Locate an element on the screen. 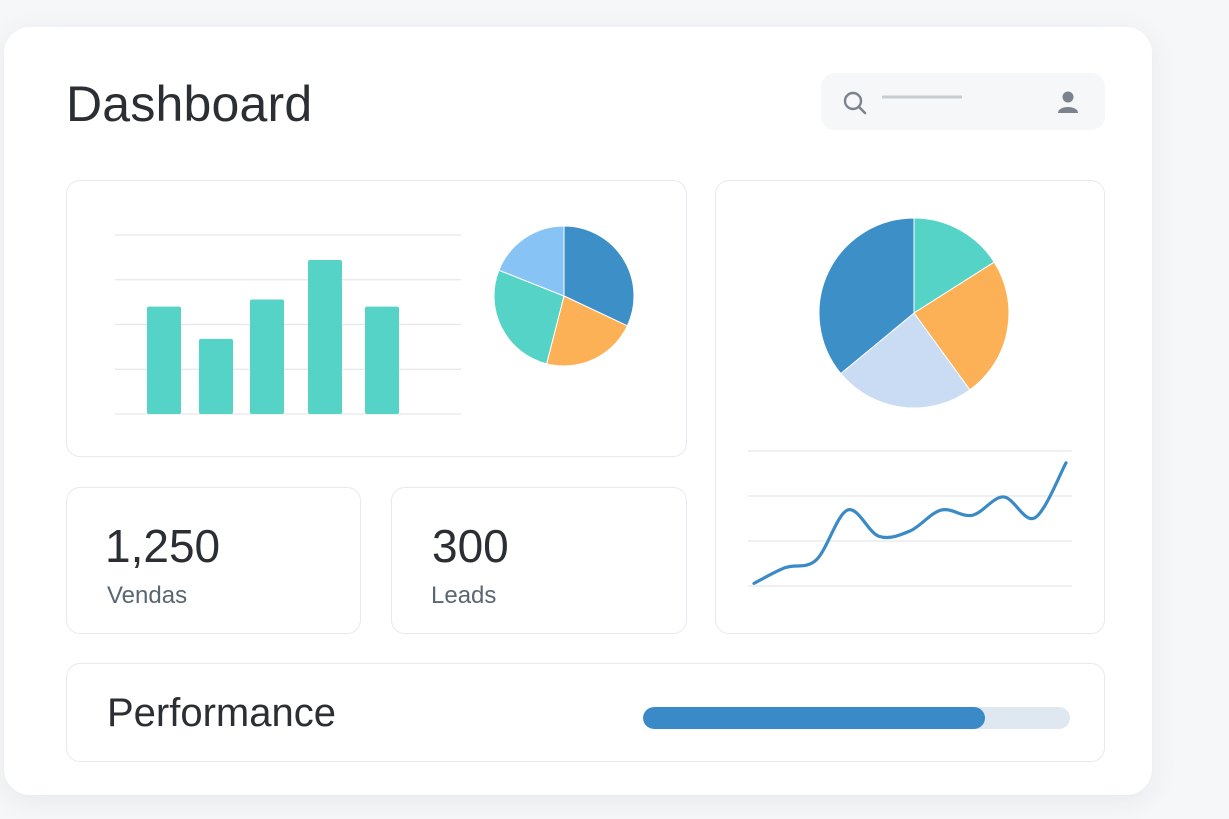 Image resolution: width=1229 pixels, height=819 pixels. pie-chart-large is located at coordinates (914, 313).